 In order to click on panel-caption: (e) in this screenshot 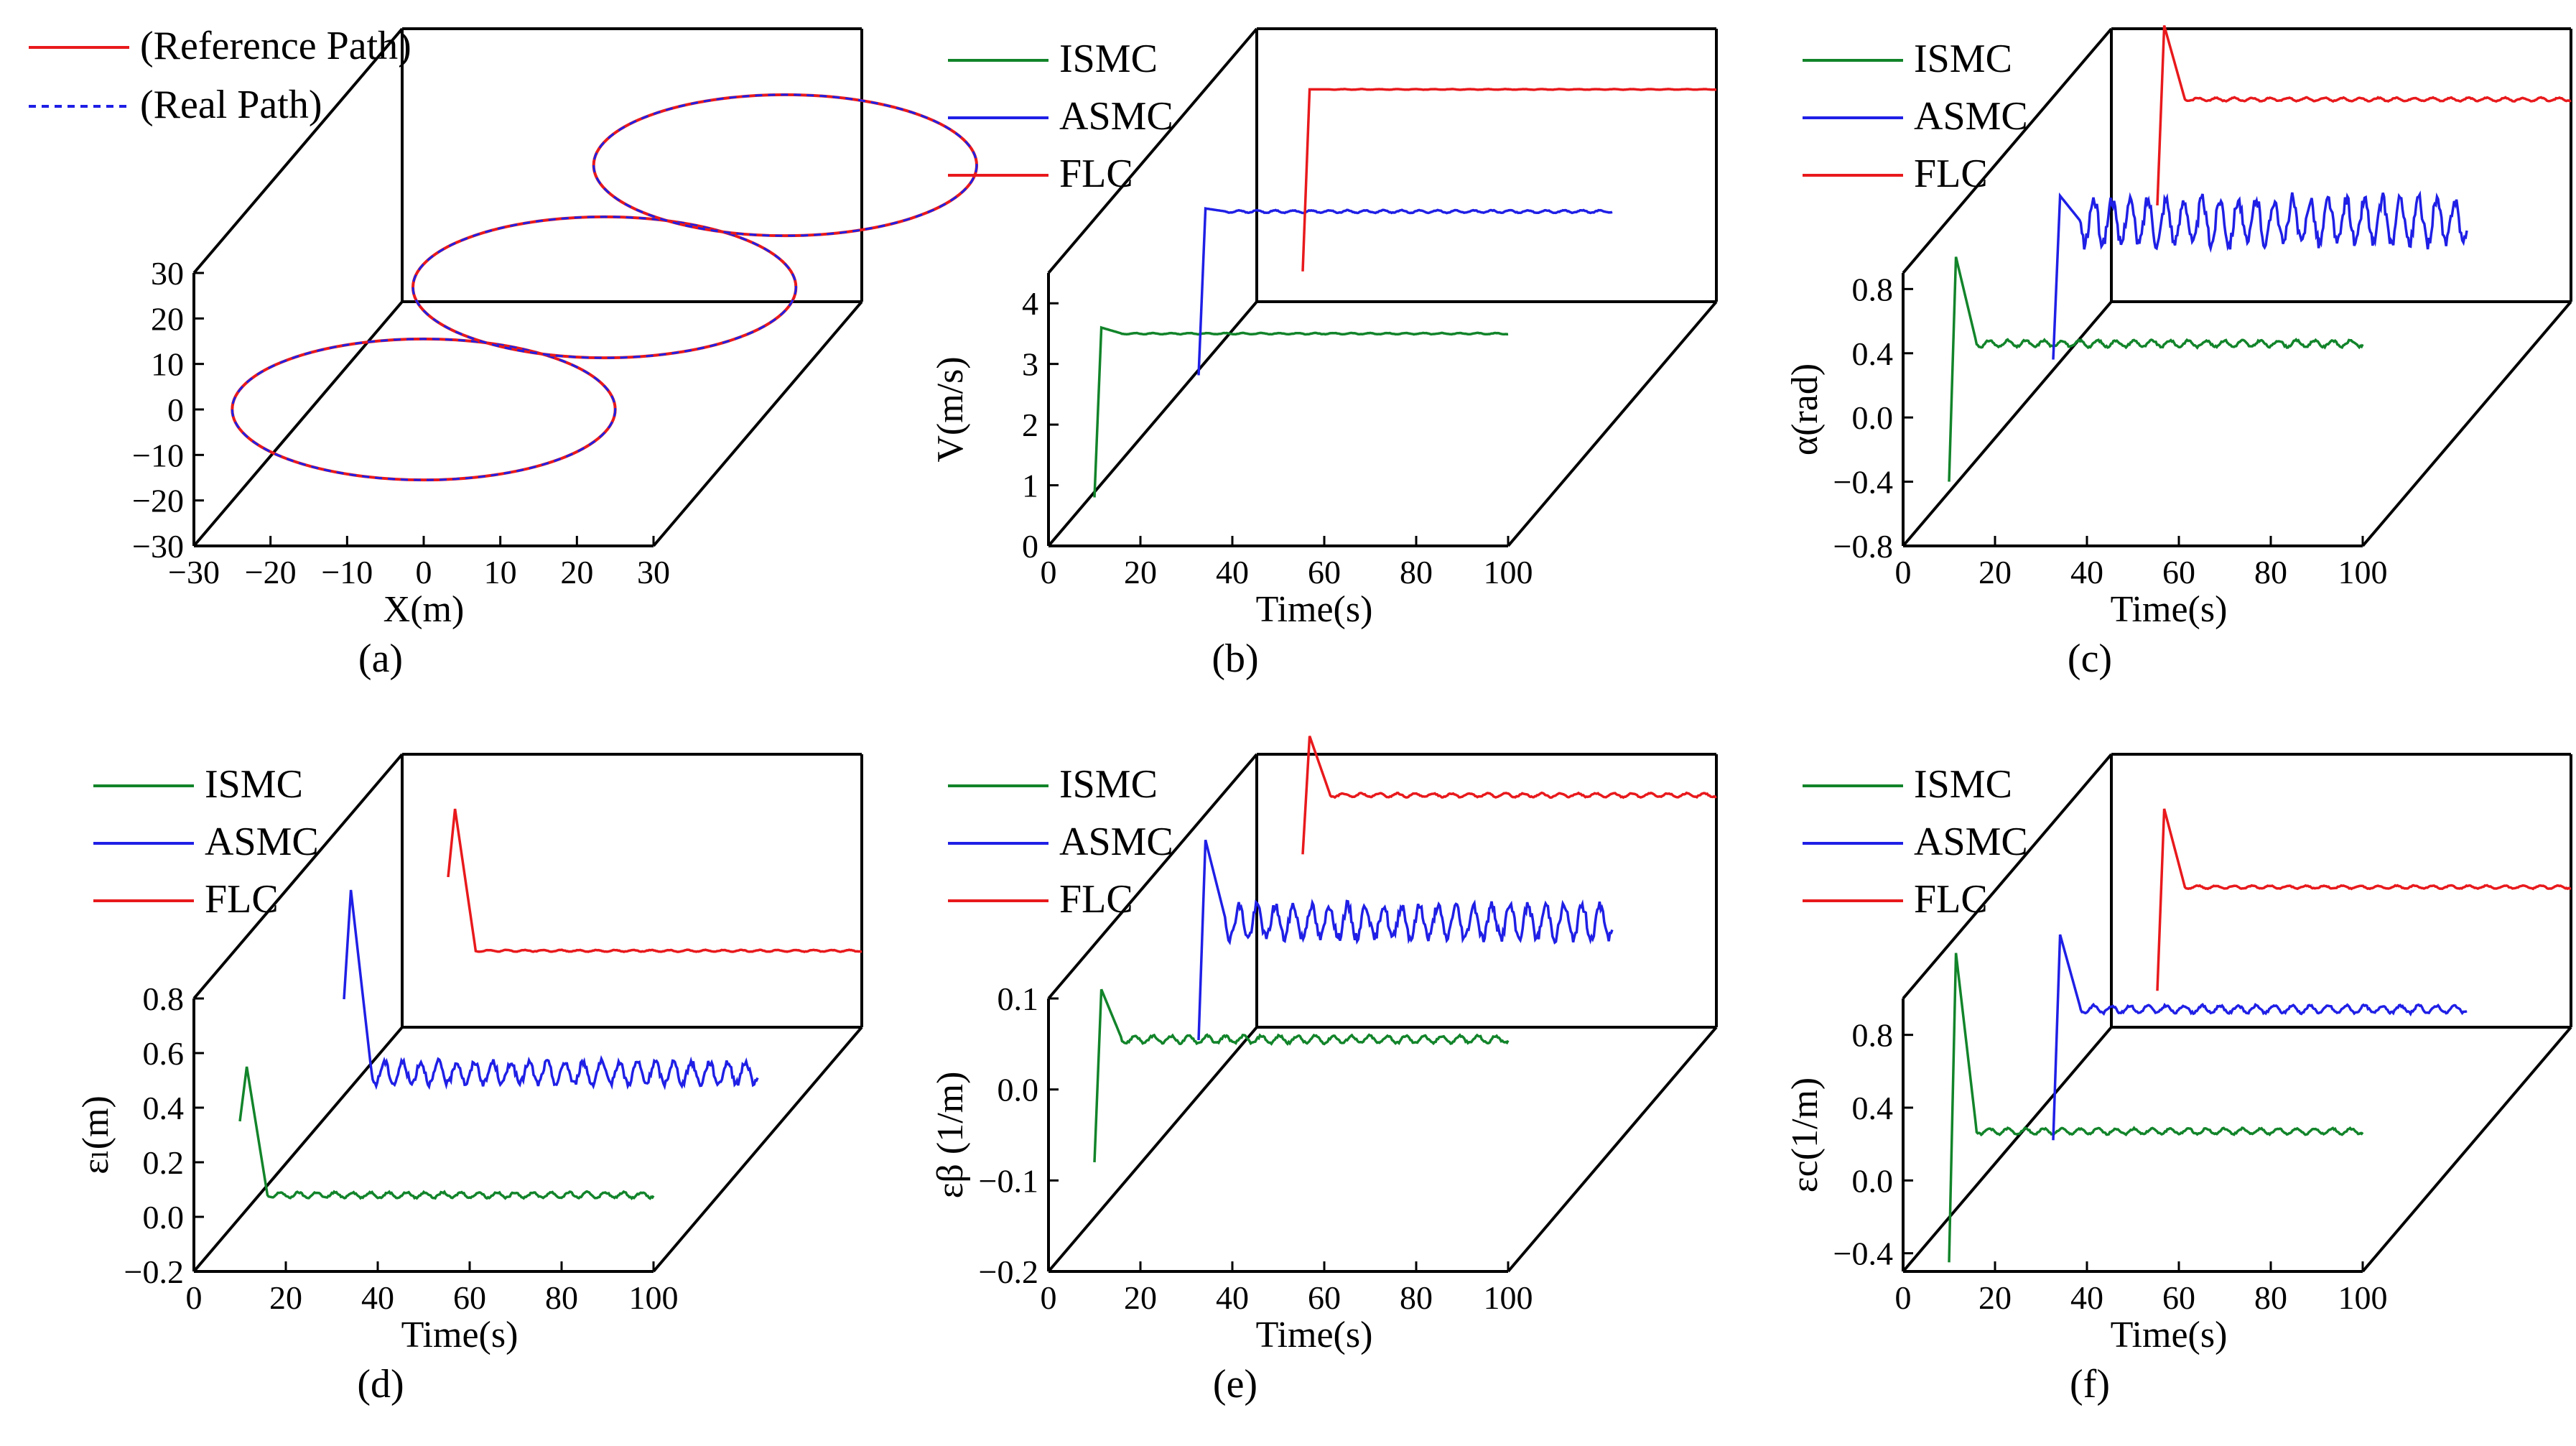, I will do `click(1235, 1384)`.